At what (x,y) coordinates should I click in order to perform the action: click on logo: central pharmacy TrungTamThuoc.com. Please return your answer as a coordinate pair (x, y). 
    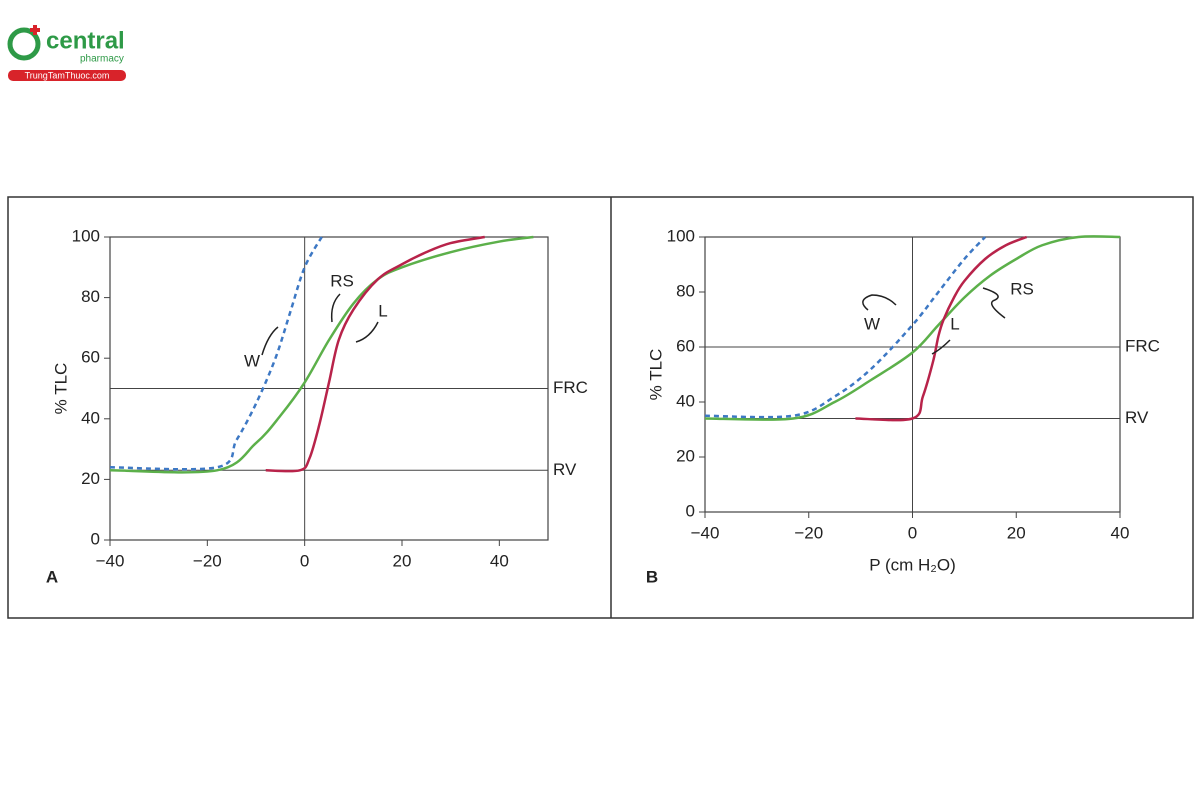
    Looking at the image, I should click on (66, 53).